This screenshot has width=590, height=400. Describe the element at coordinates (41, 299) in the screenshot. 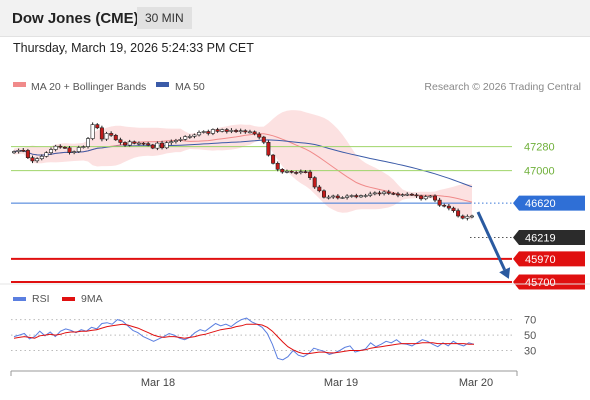

I see `legend-rsi: RSI` at that location.